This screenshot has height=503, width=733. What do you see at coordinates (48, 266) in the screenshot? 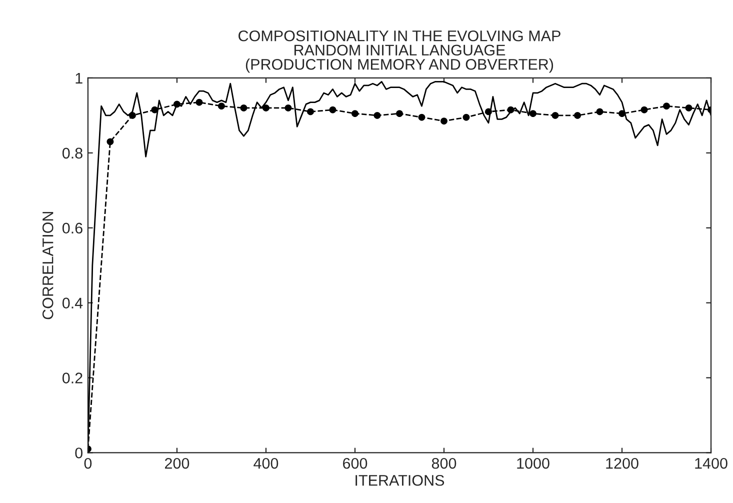
I see `y-axis-title: CORRELATION` at bounding box center [48, 266].